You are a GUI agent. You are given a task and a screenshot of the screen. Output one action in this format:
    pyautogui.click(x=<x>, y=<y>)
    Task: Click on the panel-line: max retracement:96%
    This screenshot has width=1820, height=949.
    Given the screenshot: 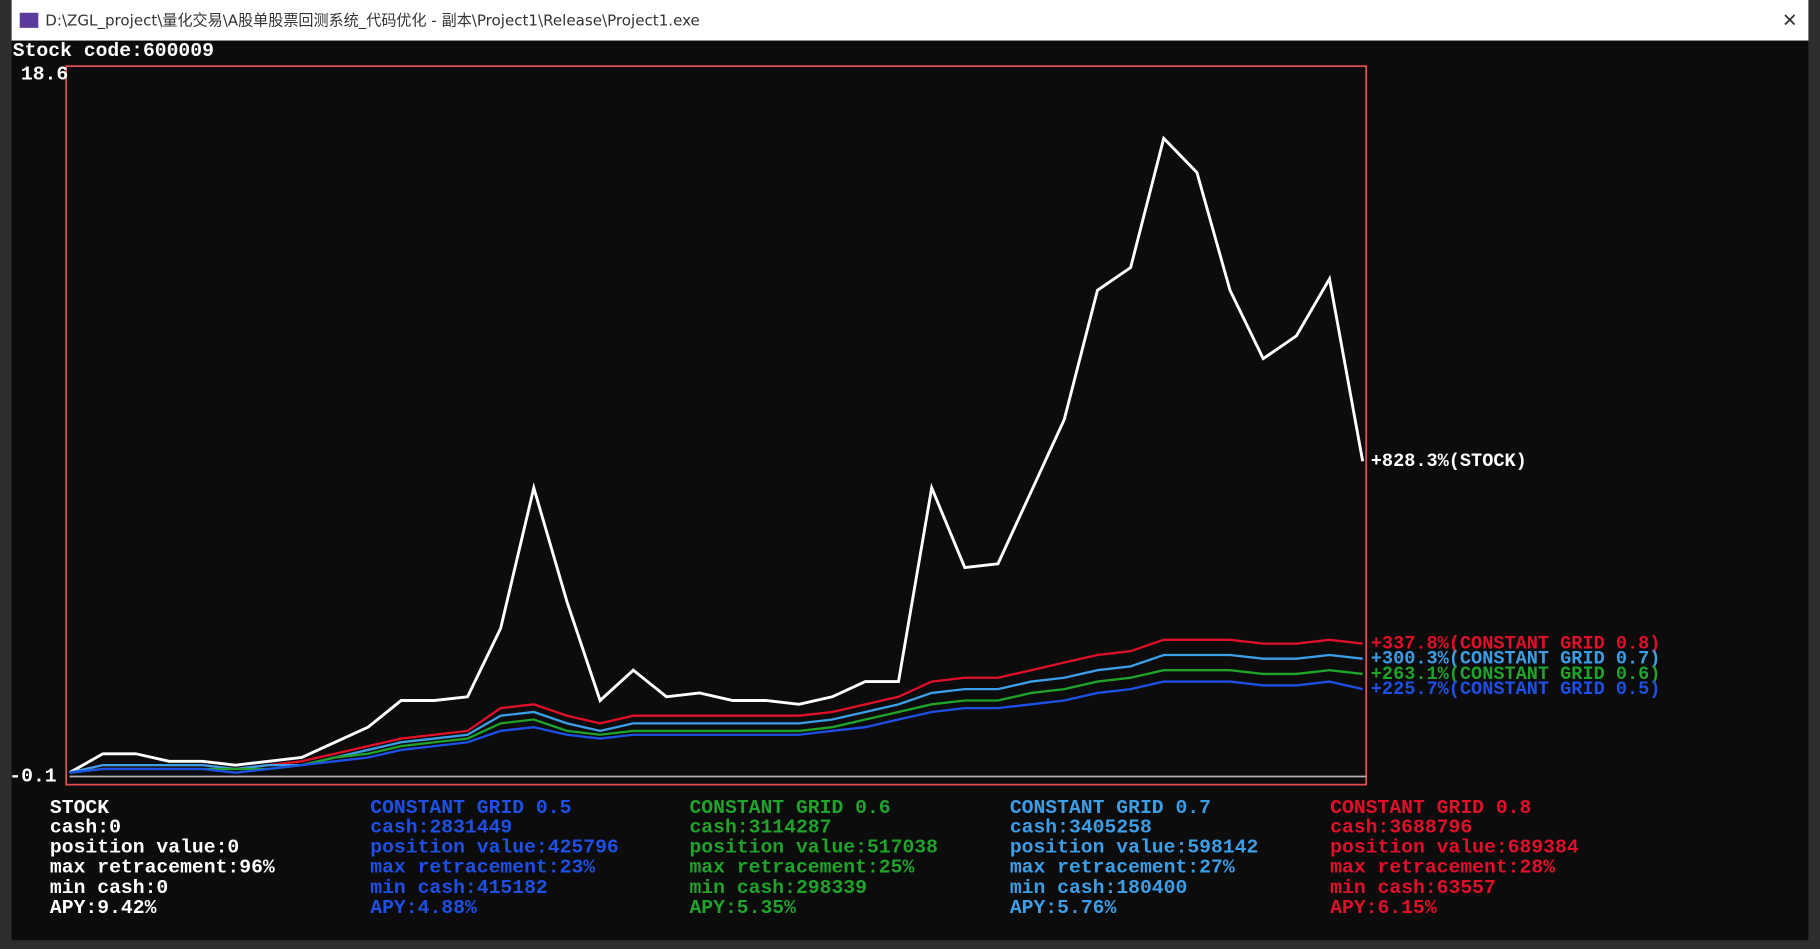 What is the action you would take?
    pyautogui.click(x=162, y=868)
    